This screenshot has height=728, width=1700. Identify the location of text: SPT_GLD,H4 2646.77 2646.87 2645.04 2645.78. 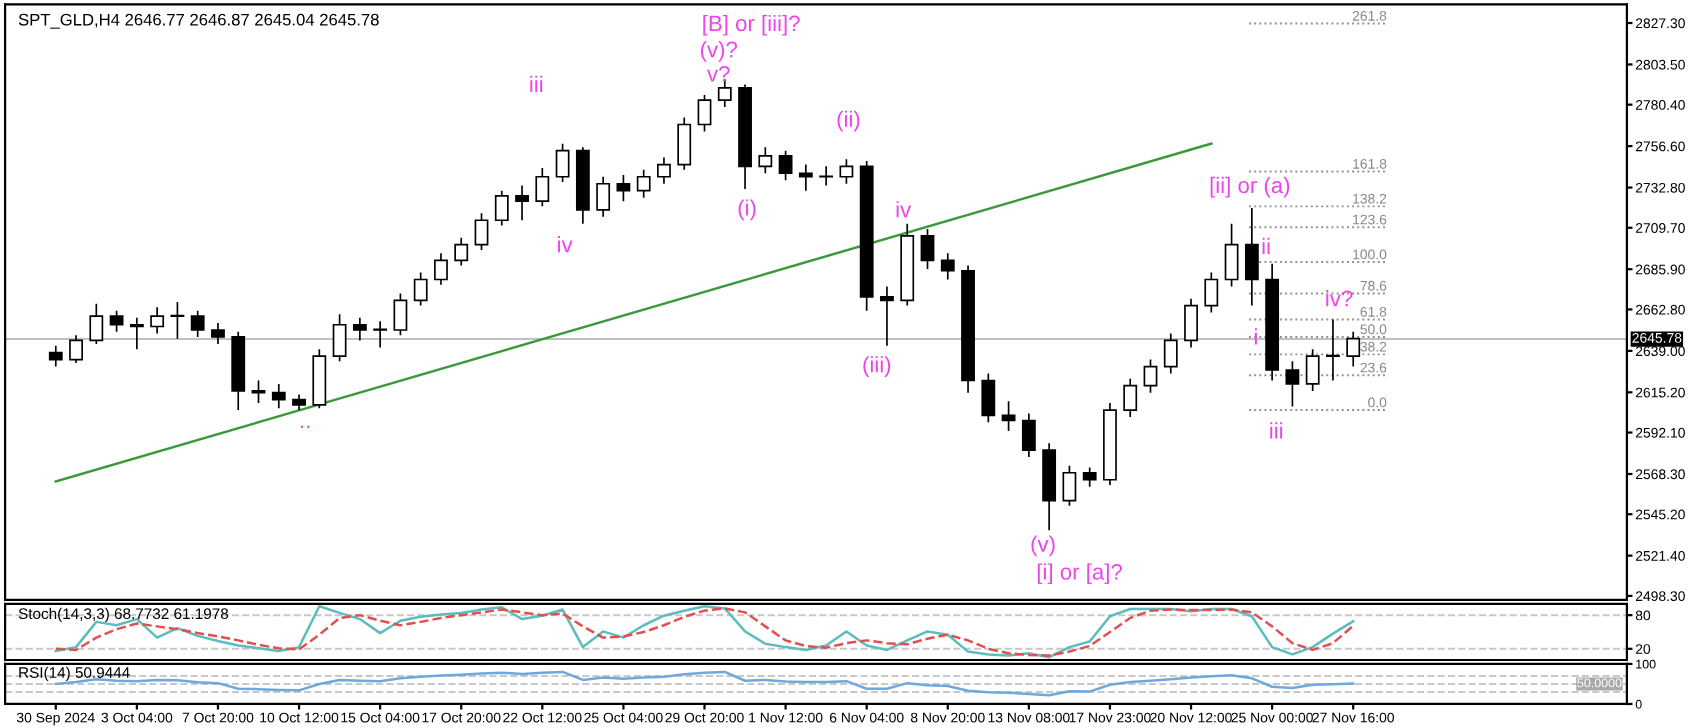
(198, 21).